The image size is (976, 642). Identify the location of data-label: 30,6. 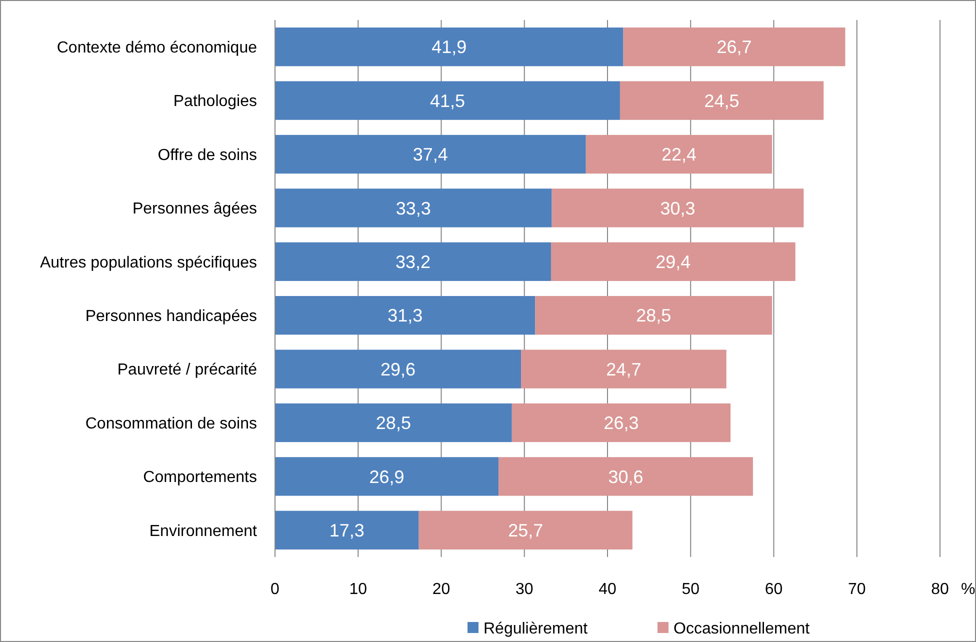
(626, 476).